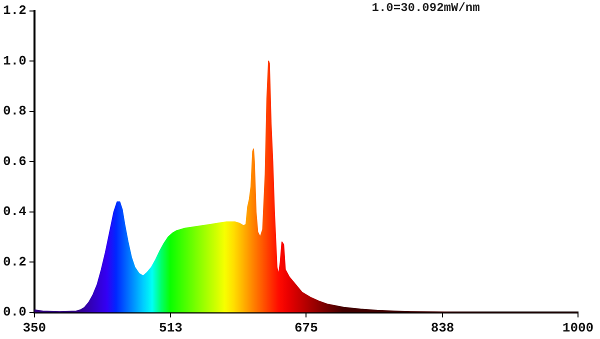 The height and width of the screenshot is (339, 600). I want to click on x-tick-label: 350, so click(34, 328).